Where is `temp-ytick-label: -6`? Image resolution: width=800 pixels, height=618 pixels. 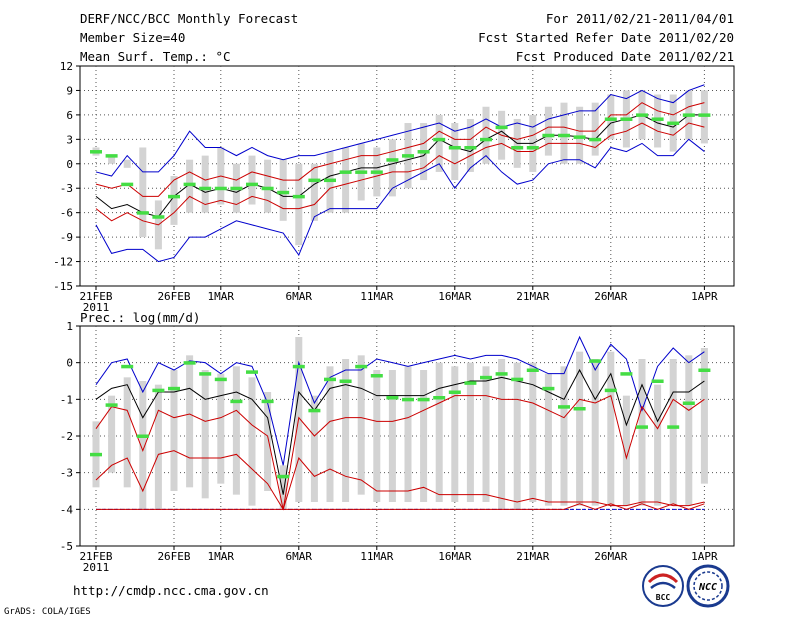 temp-ytick-label: -6 is located at coordinates (66, 213).